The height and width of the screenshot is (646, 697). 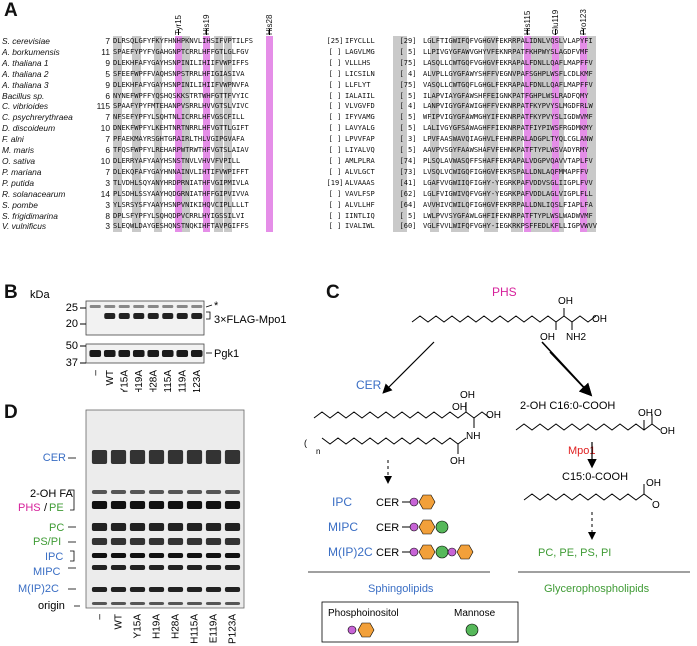 What do you see at coordinates (408, 150) in the screenshot?
I see `gap-count: [ 5]` at bounding box center [408, 150].